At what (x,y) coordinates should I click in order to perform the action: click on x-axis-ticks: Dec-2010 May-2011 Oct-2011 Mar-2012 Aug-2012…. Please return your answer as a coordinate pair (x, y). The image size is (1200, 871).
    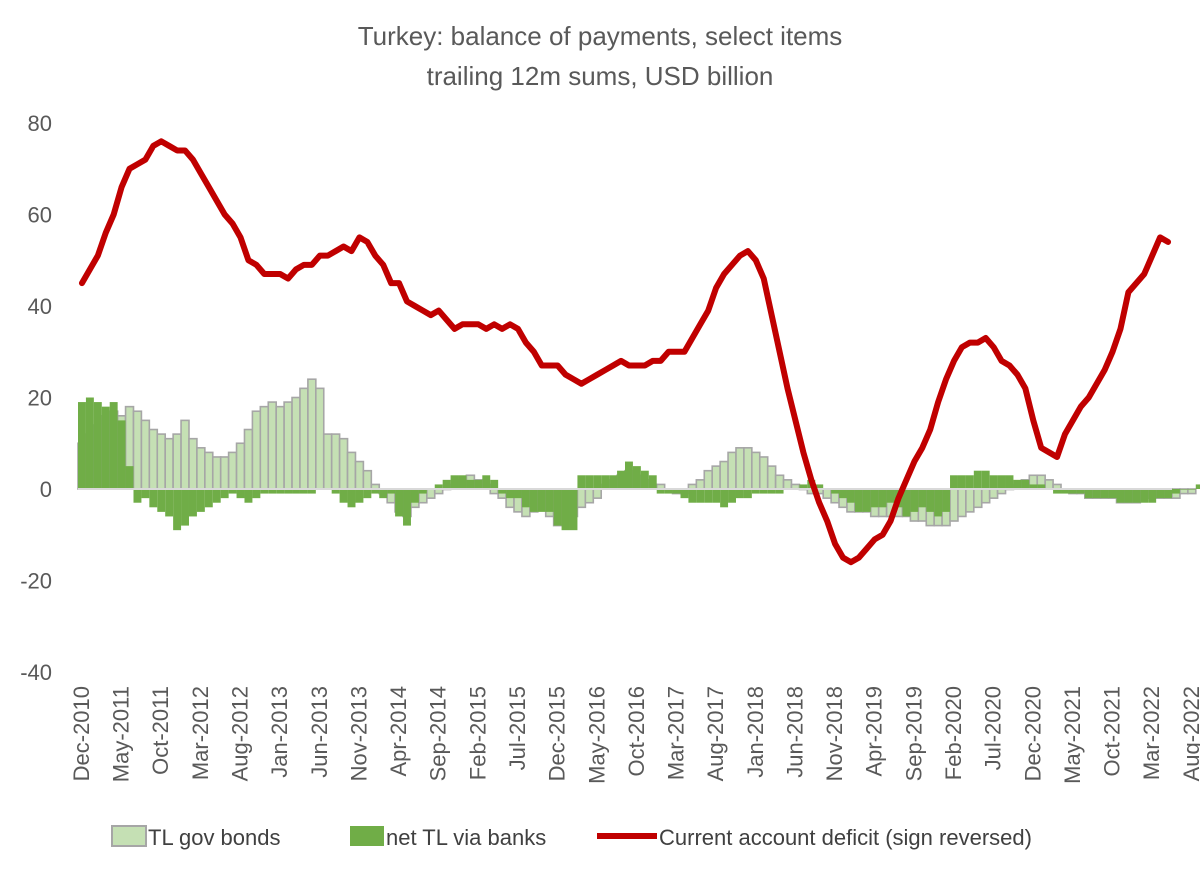
    Looking at the image, I should click on (634, 735).